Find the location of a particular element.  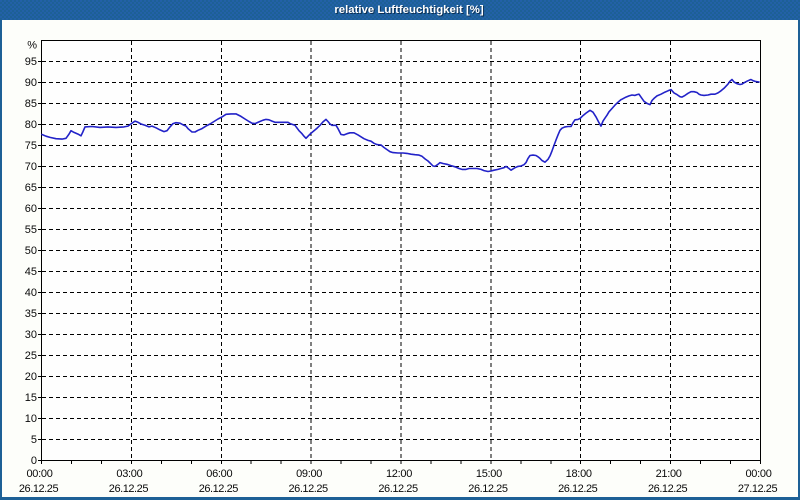

svg-text: 50 is located at coordinates (31, 251).